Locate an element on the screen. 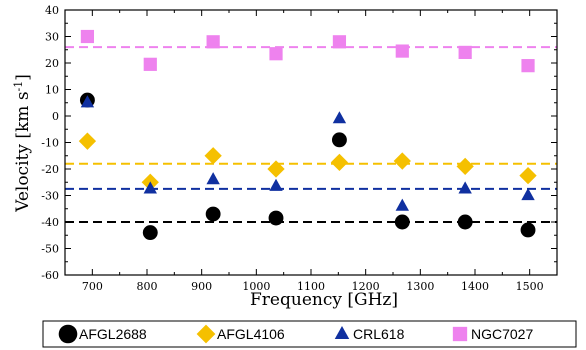  legend-marker-crl618 is located at coordinates (342, 332).